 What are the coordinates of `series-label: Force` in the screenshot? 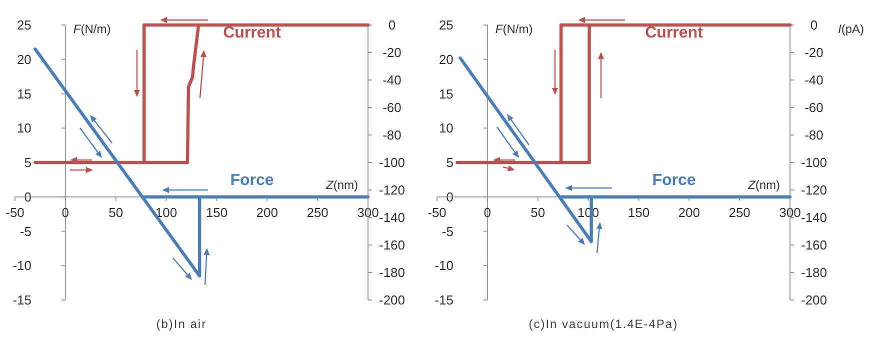 It's located at (674, 181).